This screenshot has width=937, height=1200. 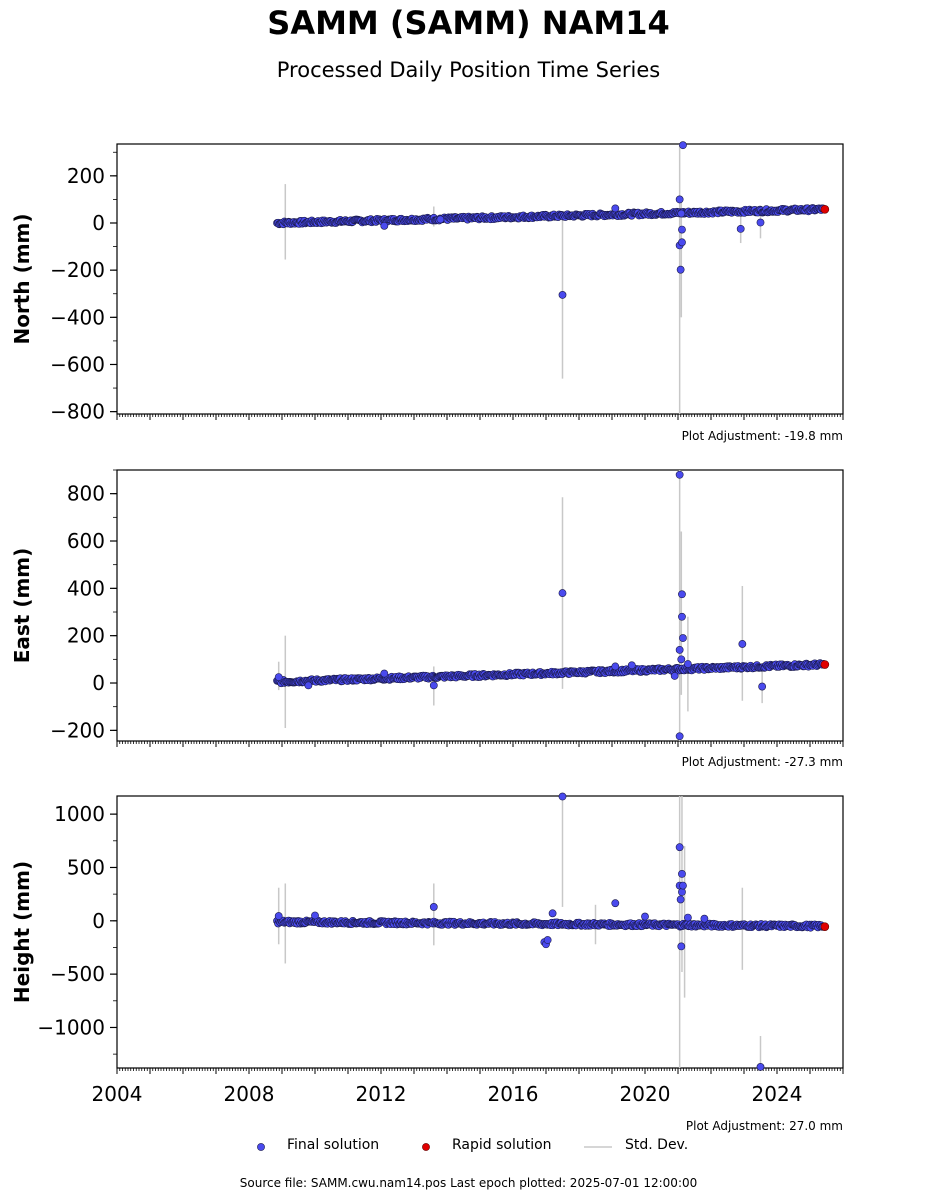 I want to click on y-tick-label: −800, so click(x=77, y=412).